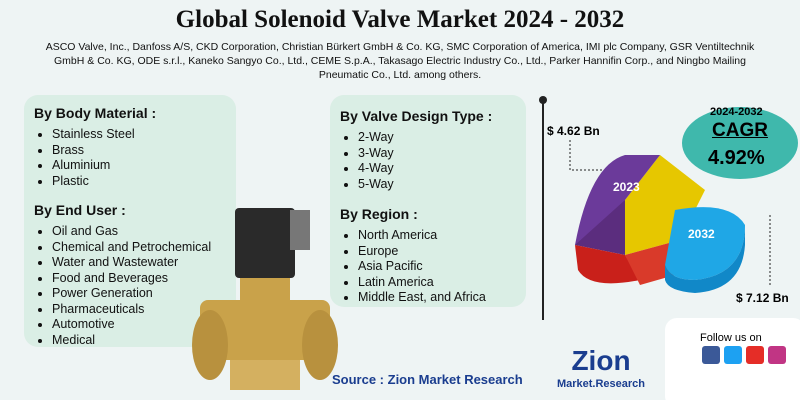 The height and width of the screenshot is (400, 800). Describe the element at coordinates (131, 263) in the screenshot. I see `segment-item: Water and Wastewater` at that location.